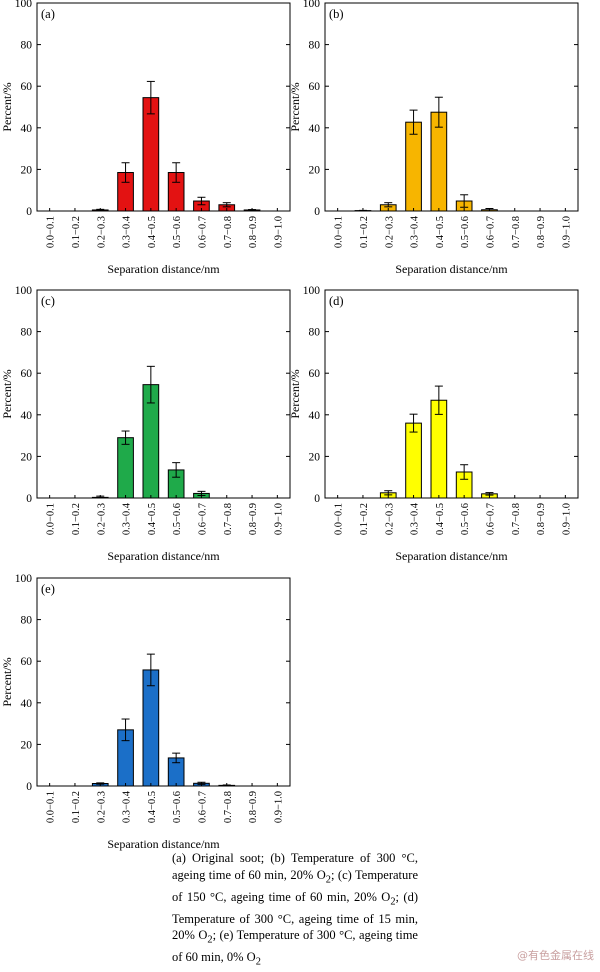  Describe the element at coordinates (555, 955) in the screenshot. I see `watermark: @有色金属在线` at that location.